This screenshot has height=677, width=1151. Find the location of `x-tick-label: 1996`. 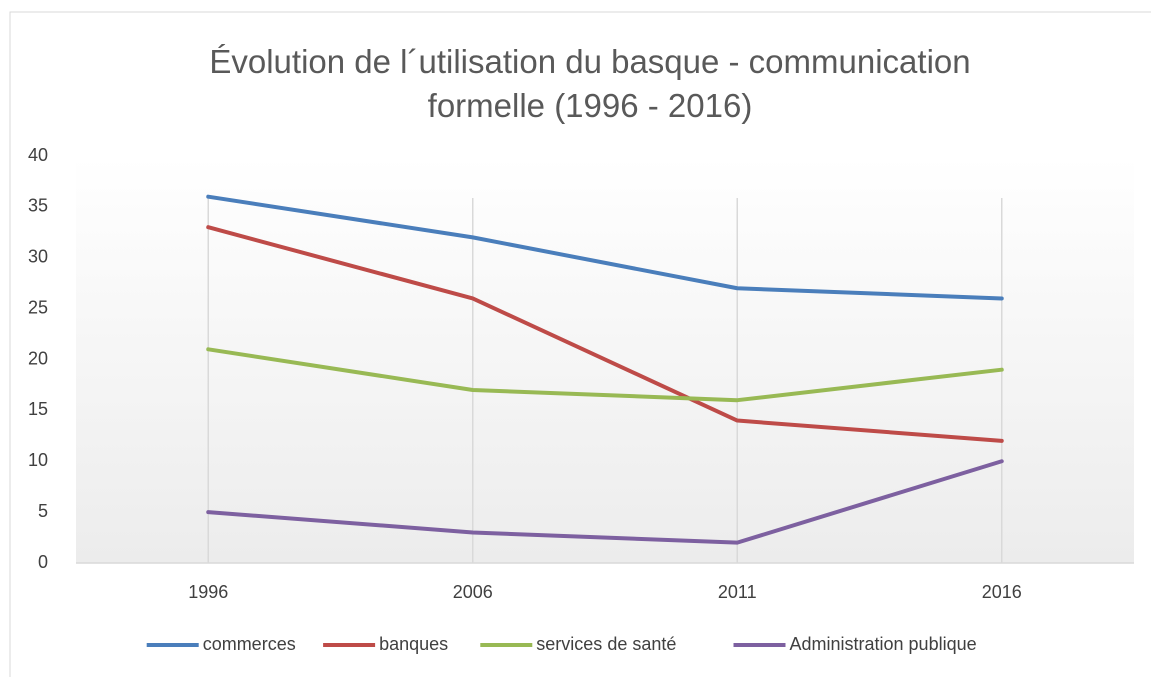

x-tick-label: 1996 is located at coordinates (208, 592).